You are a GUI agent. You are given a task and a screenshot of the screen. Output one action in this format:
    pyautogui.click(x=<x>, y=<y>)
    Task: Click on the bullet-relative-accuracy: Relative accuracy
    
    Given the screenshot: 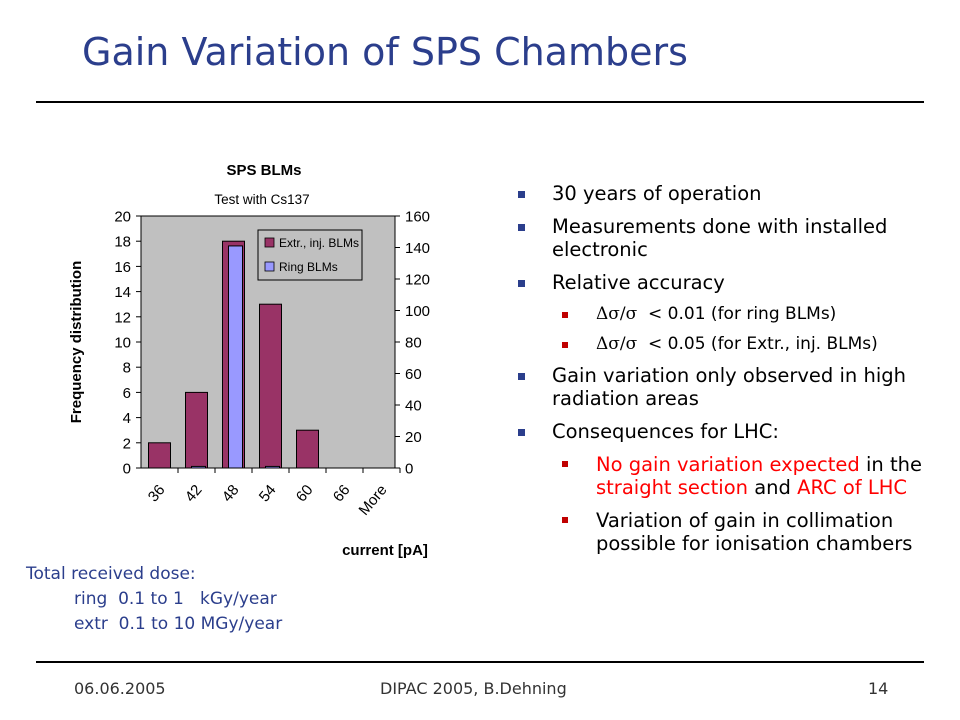 What is the action you would take?
    pyautogui.click(x=728, y=282)
    